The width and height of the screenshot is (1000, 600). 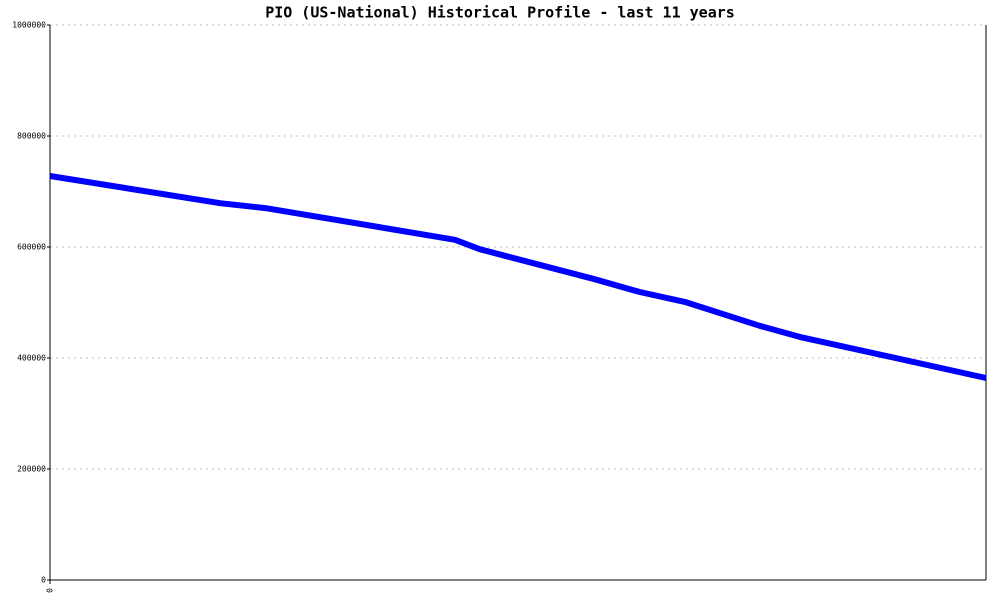 What do you see at coordinates (31, 136) in the screenshot?
I see `y-tick-label: 800000` at bounding box center [31, 136].